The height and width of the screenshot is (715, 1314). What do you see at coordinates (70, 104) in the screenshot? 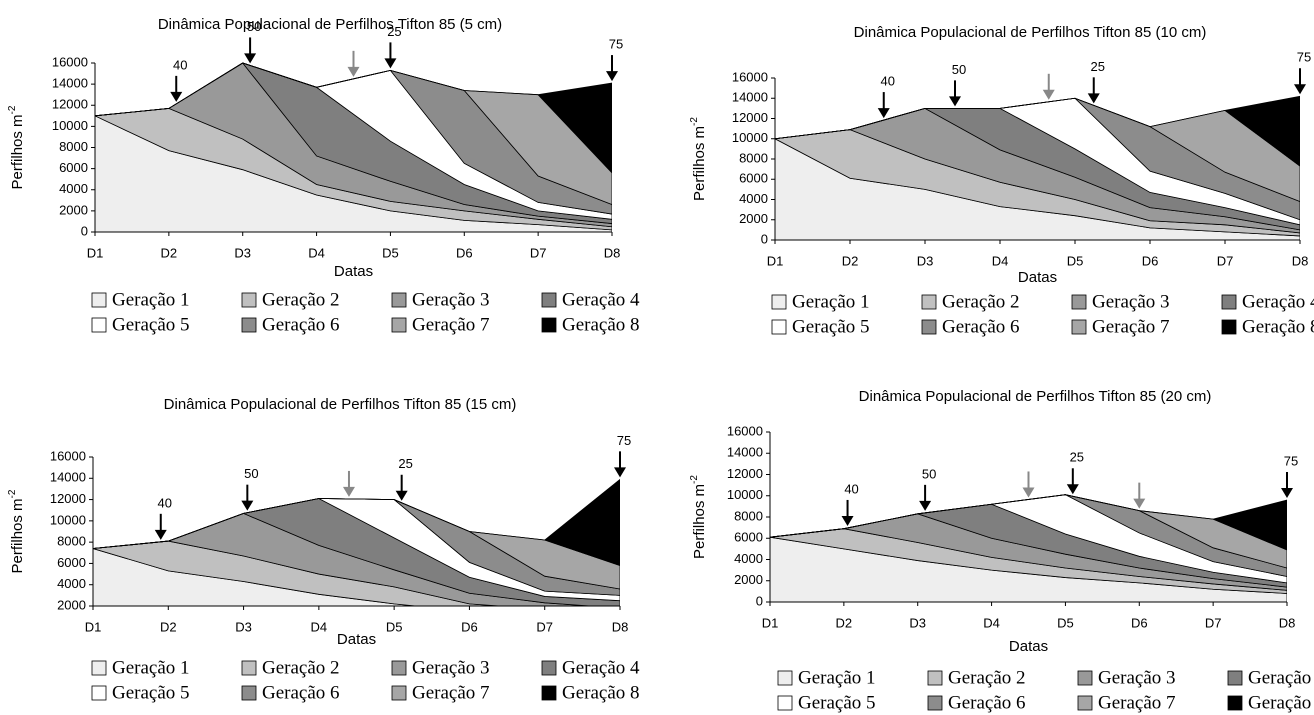
I see `y-tick-label: 12000` at bounding box center [70, 104].